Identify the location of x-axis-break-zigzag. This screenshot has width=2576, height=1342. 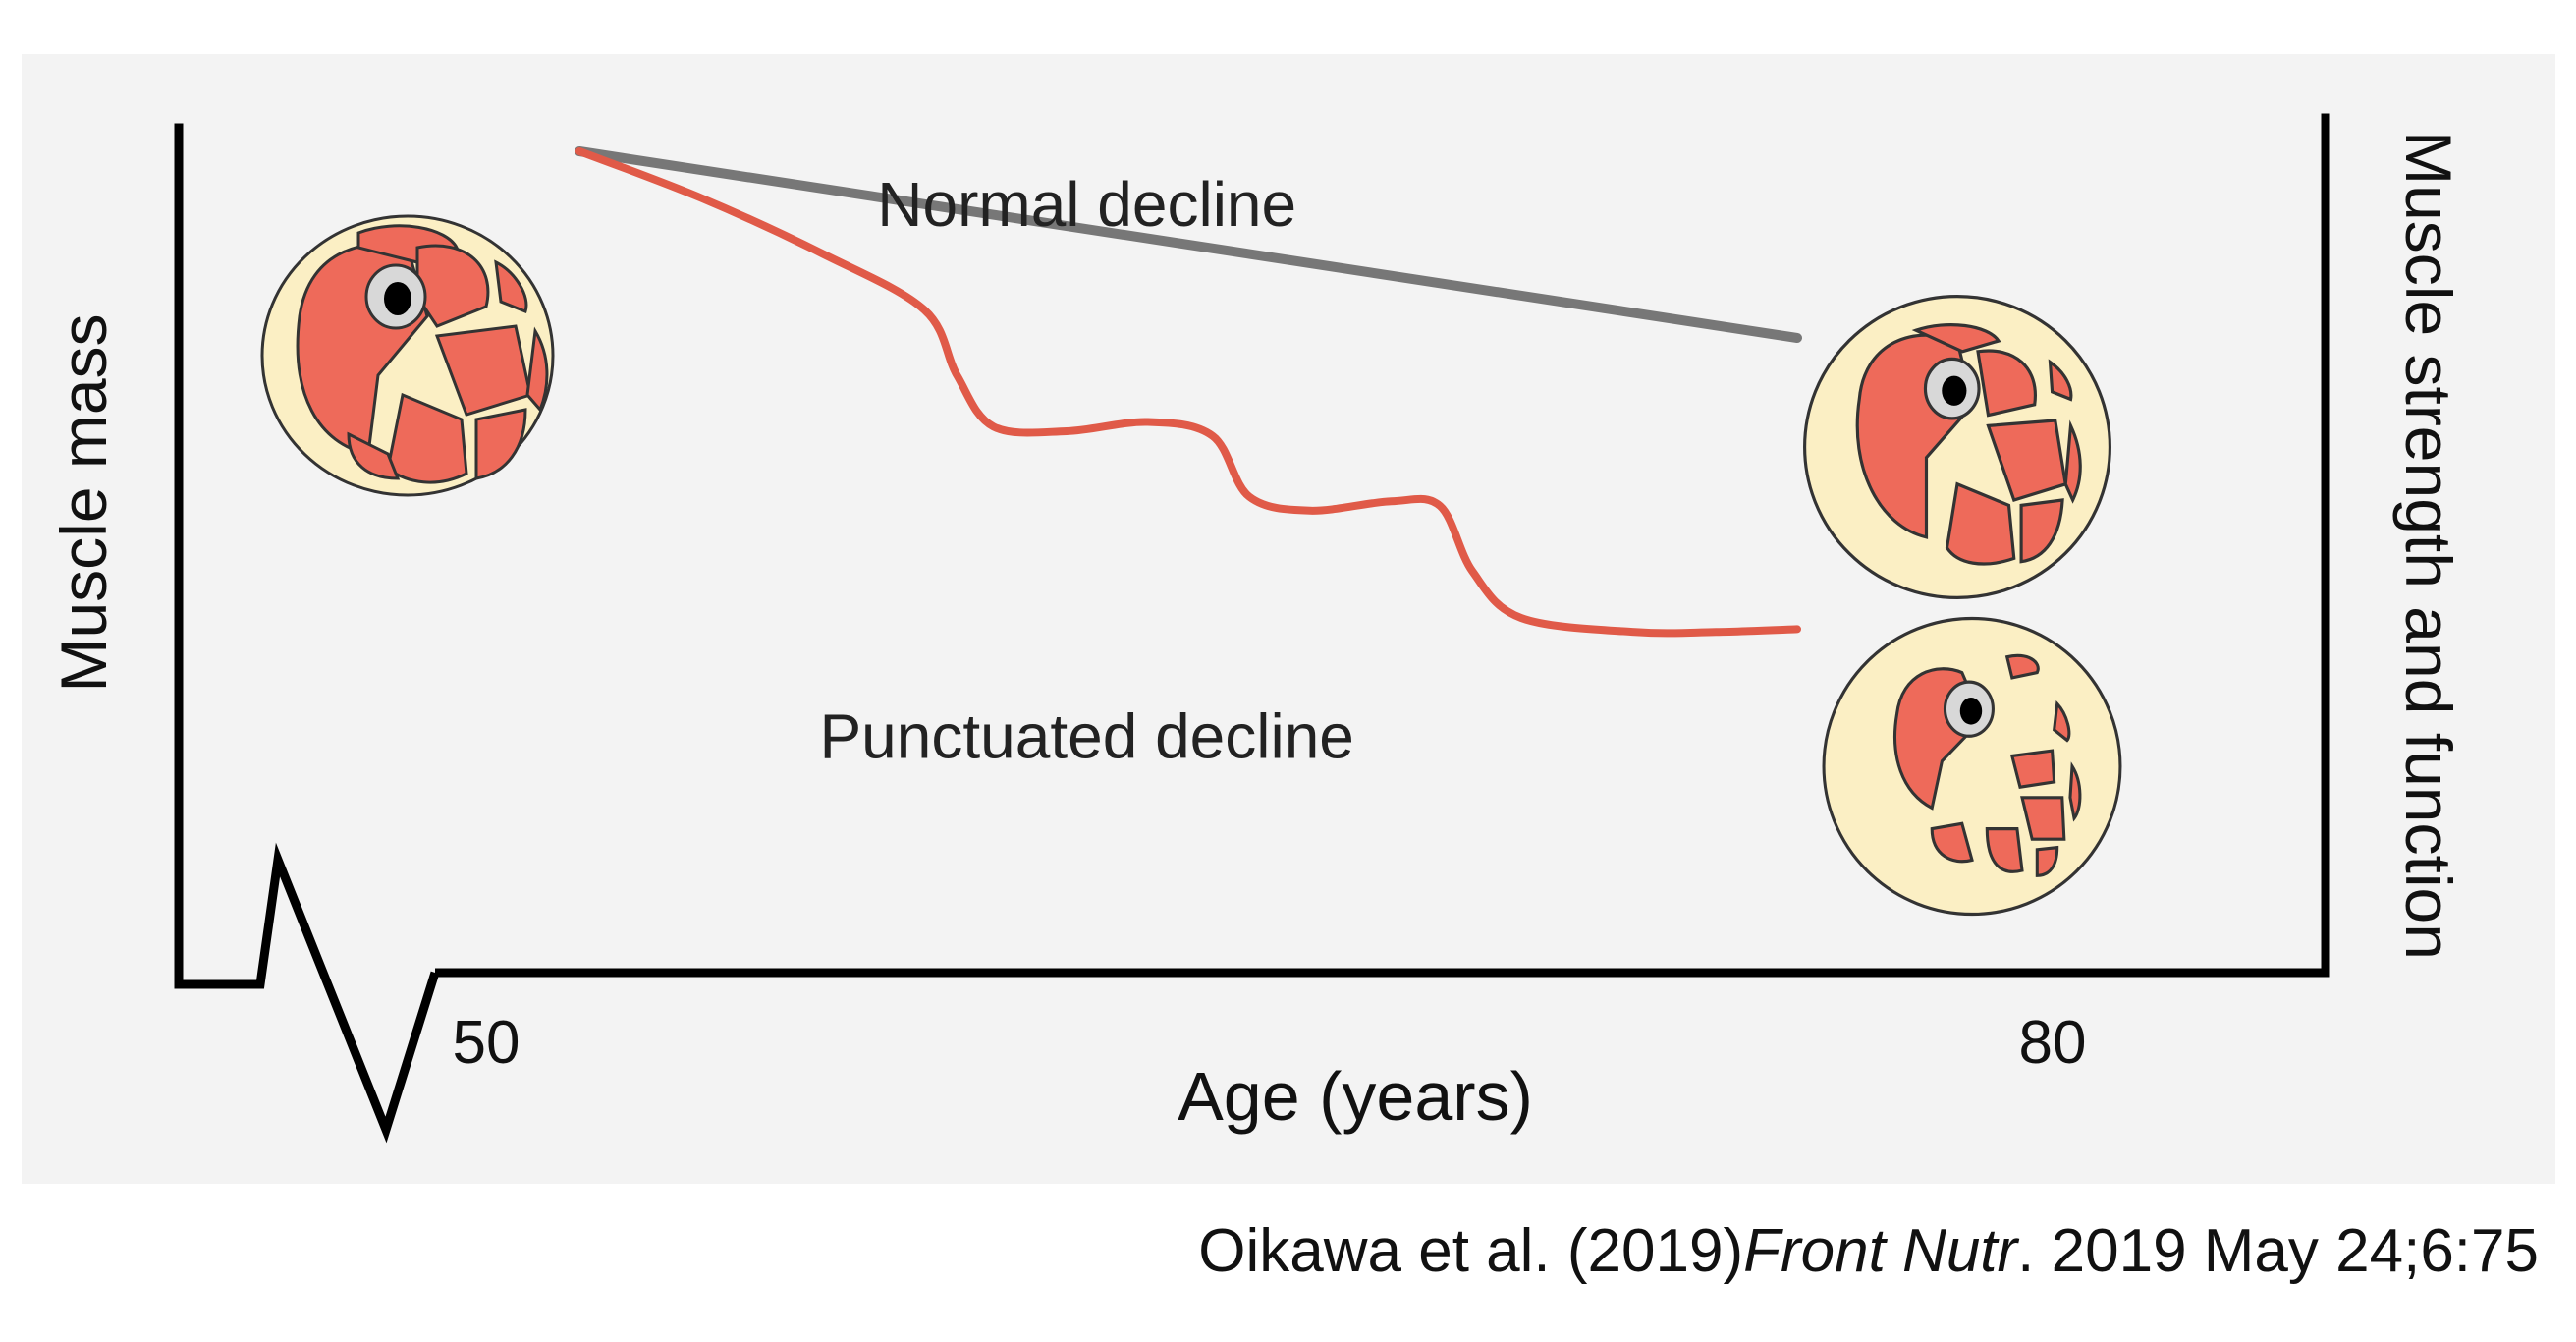
(309, 993).